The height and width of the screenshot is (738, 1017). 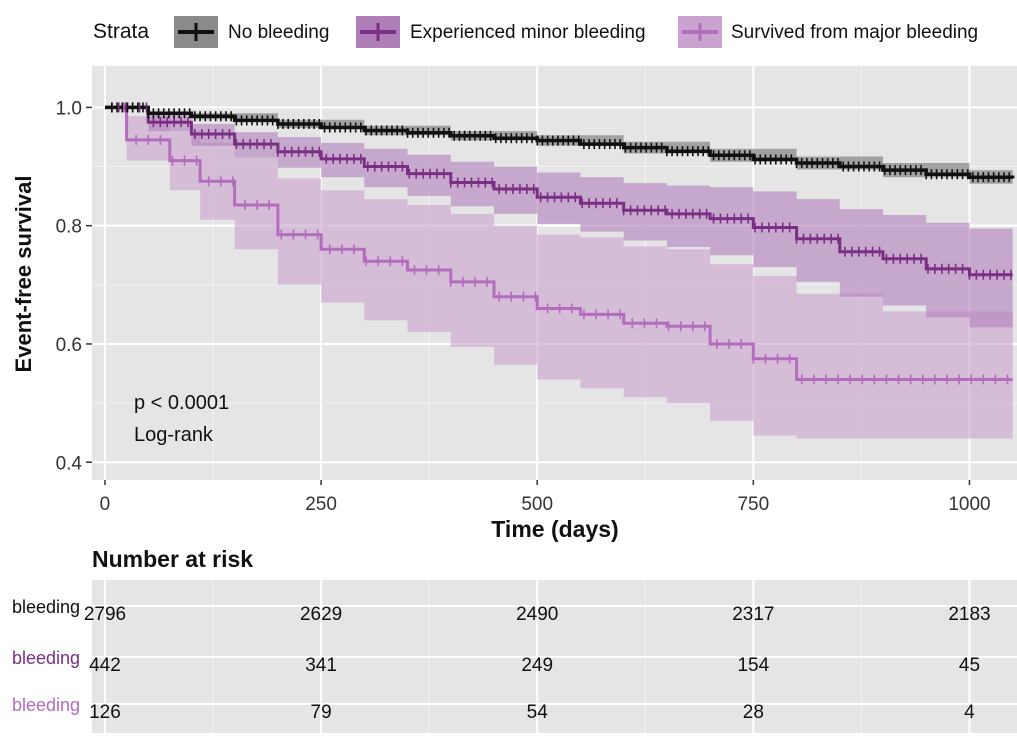 What do you see at coordinates (753, 614) in the screenshot?
I see `risk-cell: 2317` at bounding box center [753, 614].